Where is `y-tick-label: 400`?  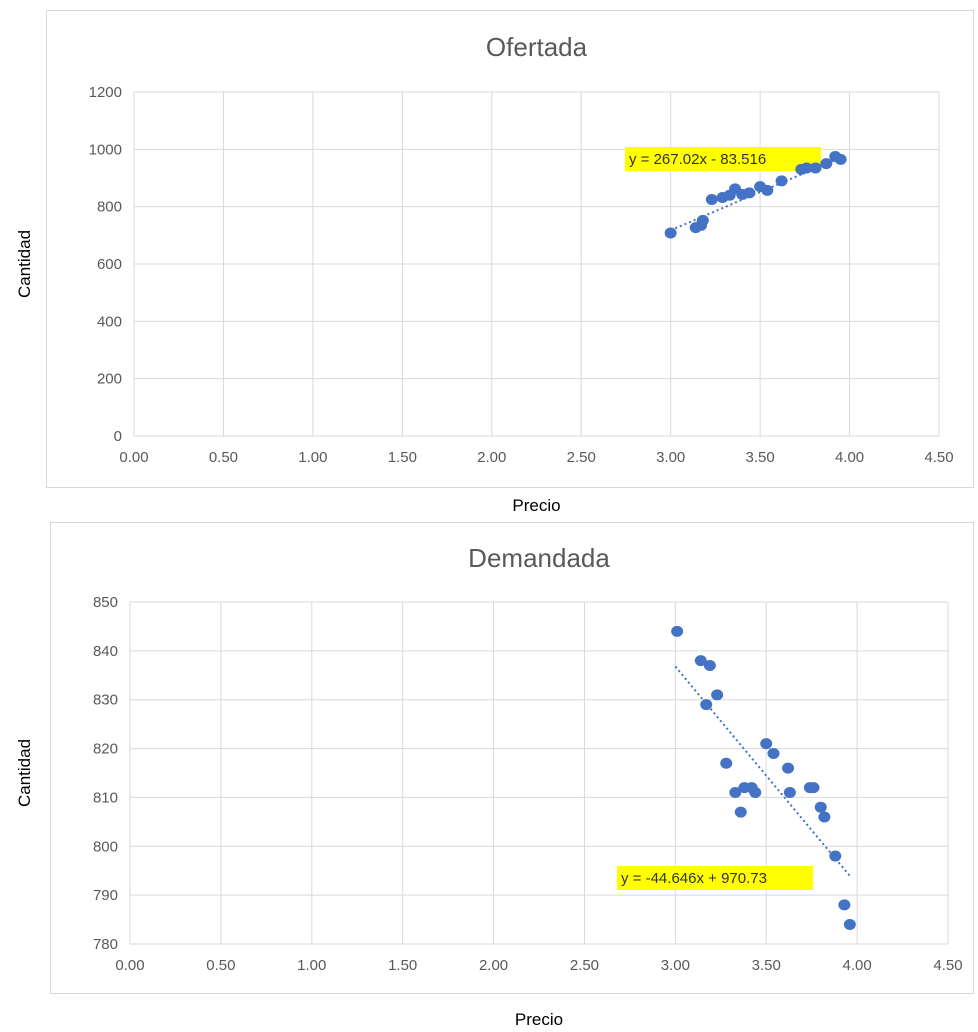 y-tick-label: 400 is located at coordinates (109, 321).